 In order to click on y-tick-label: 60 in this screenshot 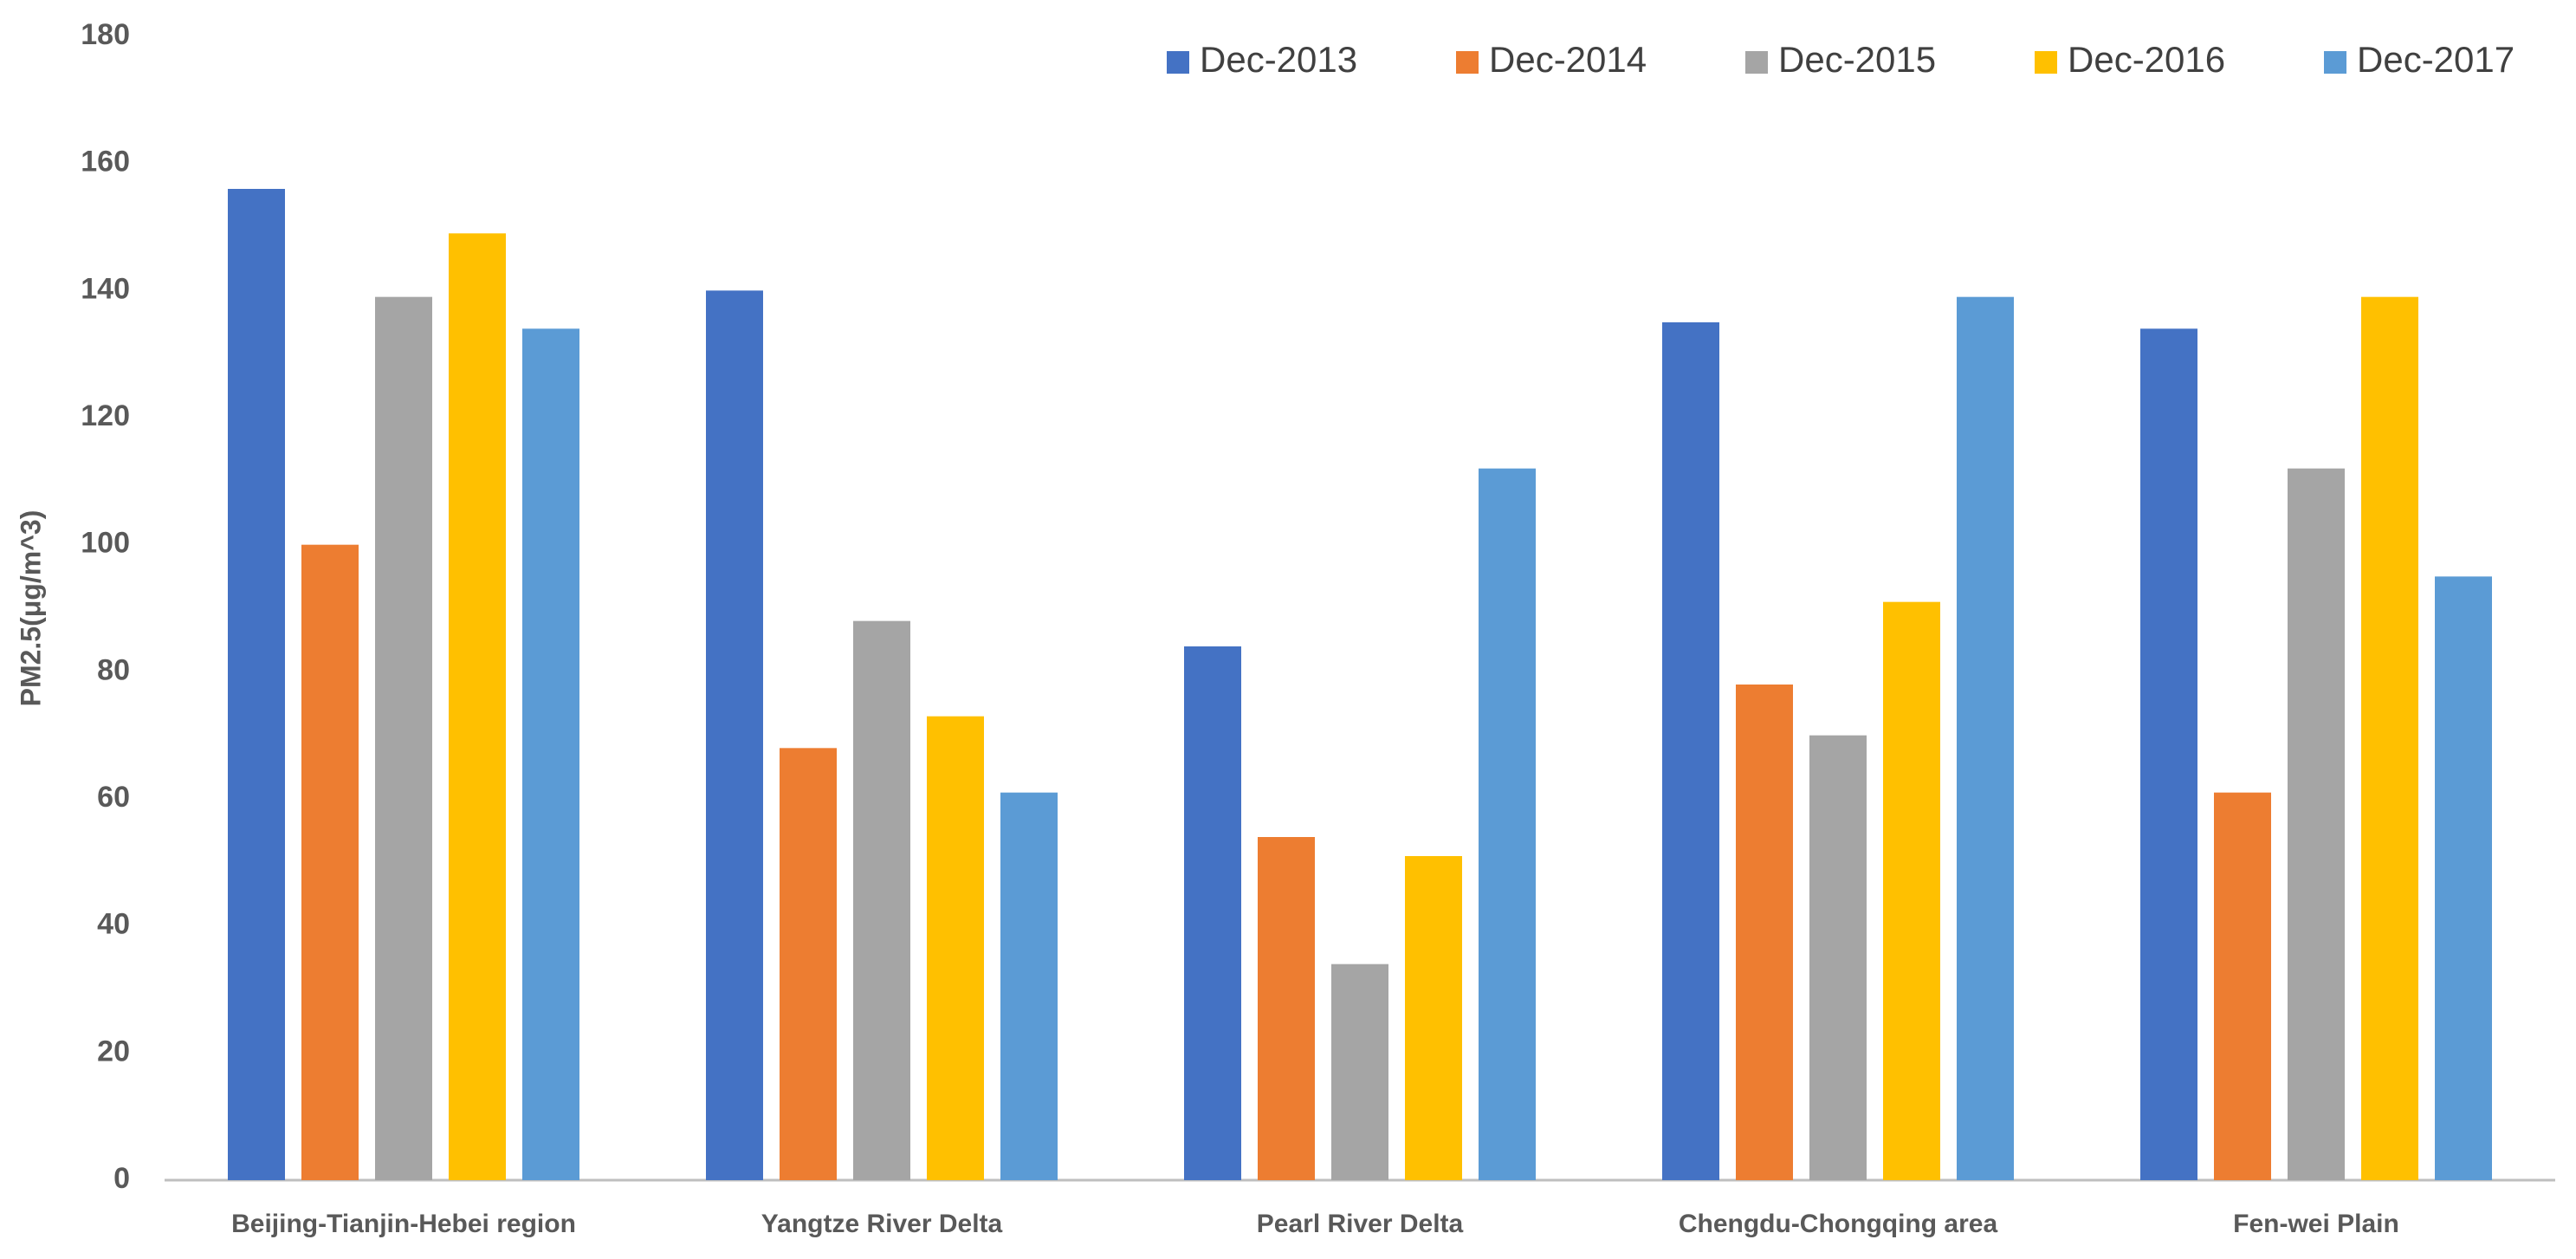, I will do `click(113, 798)`.